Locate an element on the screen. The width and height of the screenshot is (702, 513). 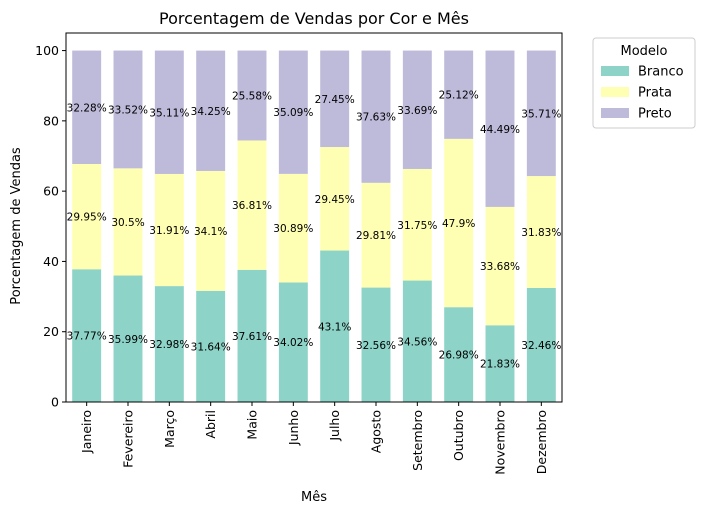
x-tick-label: Novembro is located at coordinates (500, 442).